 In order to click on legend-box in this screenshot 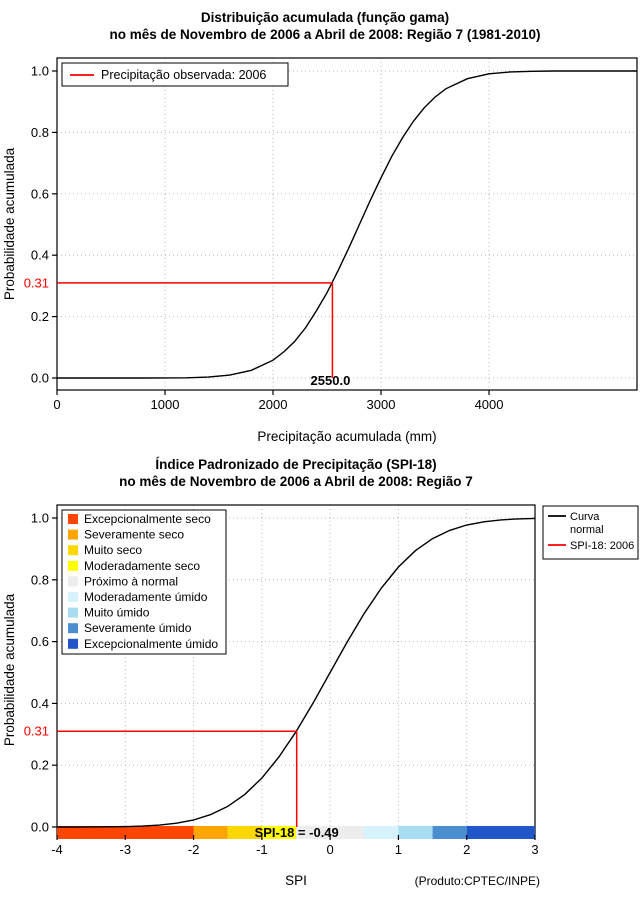, I will do `click(175, 74)`.